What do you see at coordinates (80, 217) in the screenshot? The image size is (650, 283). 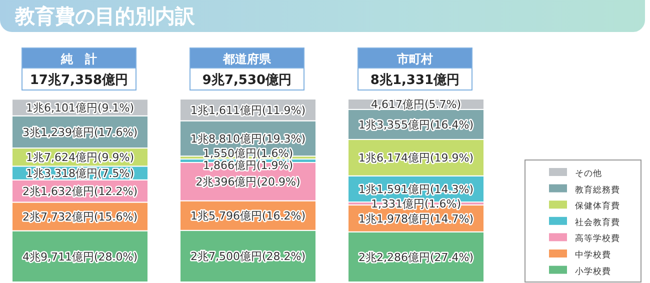 I see `data-label: 2兆7,732億円(15.6%)` at bounding box center [80, 217].